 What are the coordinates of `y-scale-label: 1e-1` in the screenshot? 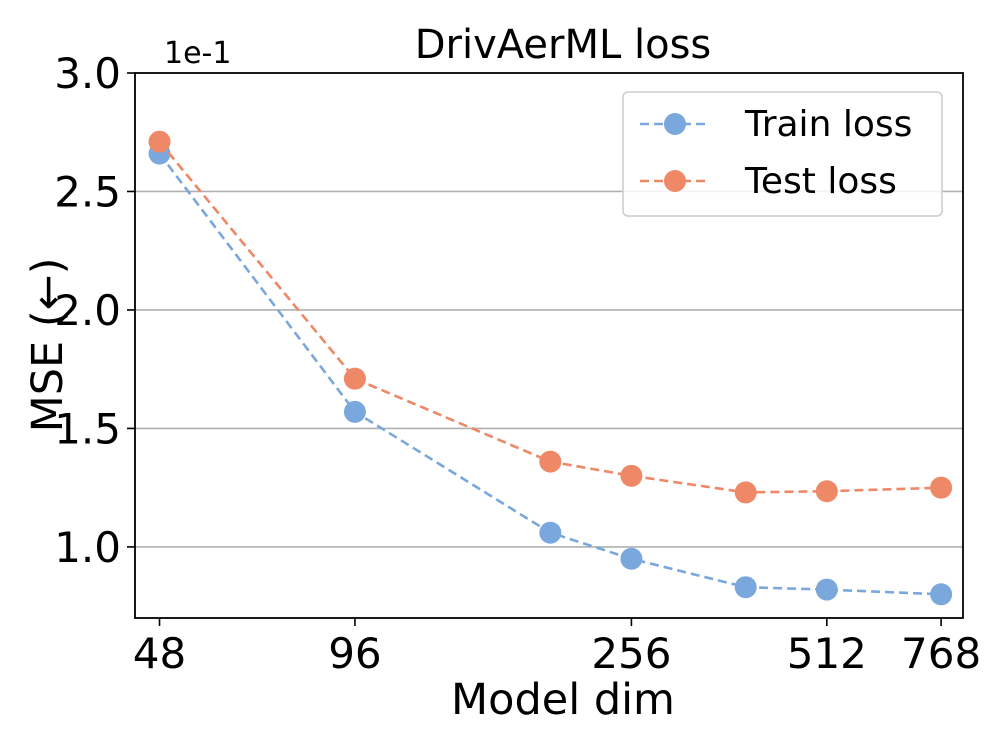 It's located at (197, 53).